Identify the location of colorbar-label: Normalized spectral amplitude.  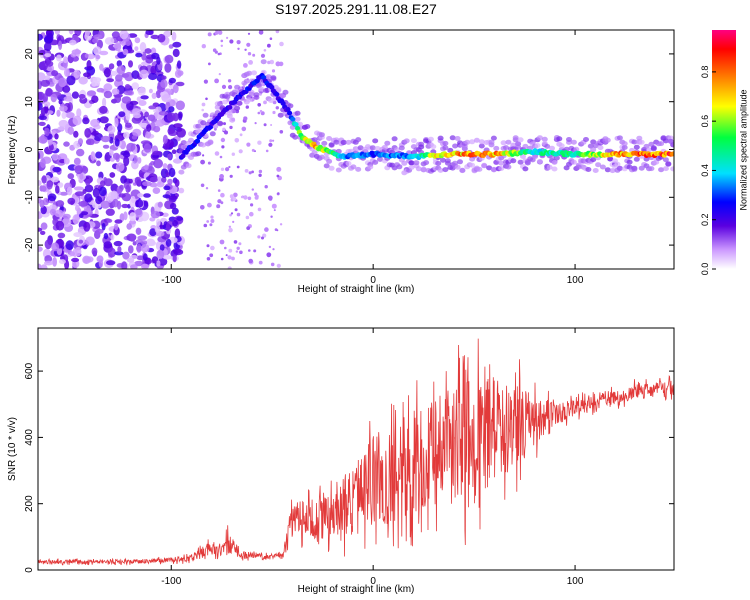
(743, 149).